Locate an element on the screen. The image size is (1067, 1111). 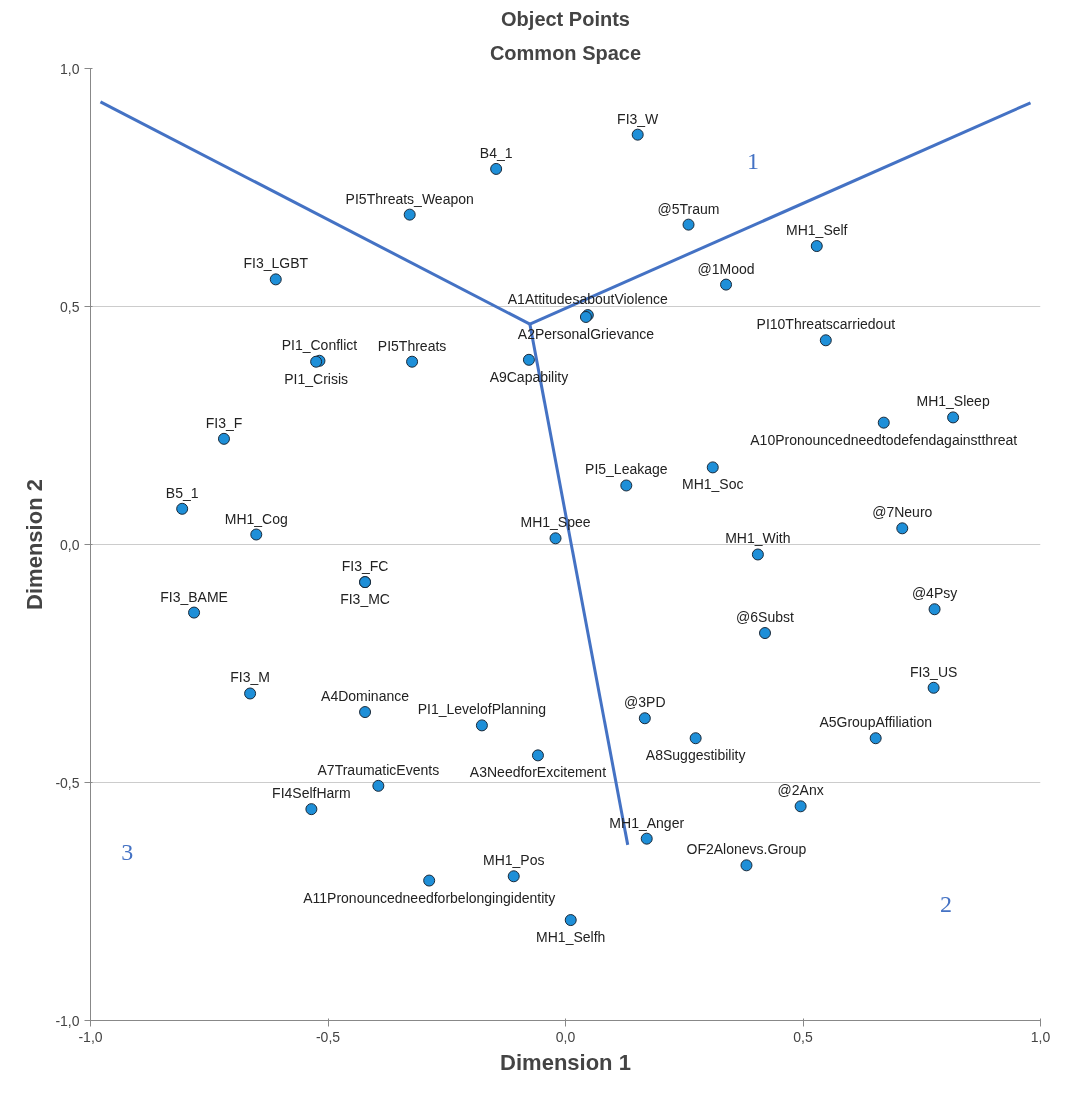
annotation: @2Anx is located at coordinates (800, 790).